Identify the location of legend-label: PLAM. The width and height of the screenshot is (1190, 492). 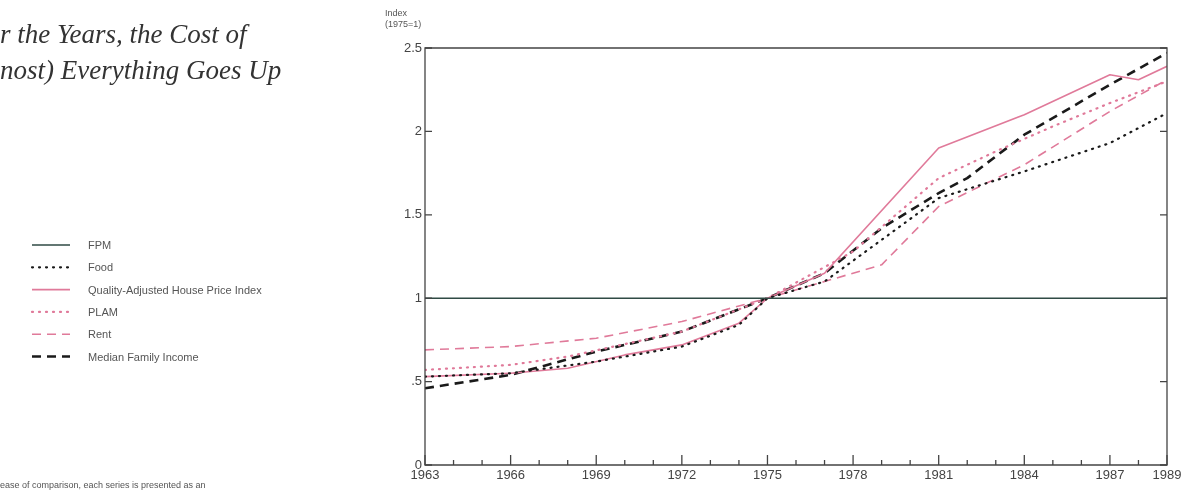
(103, 311).